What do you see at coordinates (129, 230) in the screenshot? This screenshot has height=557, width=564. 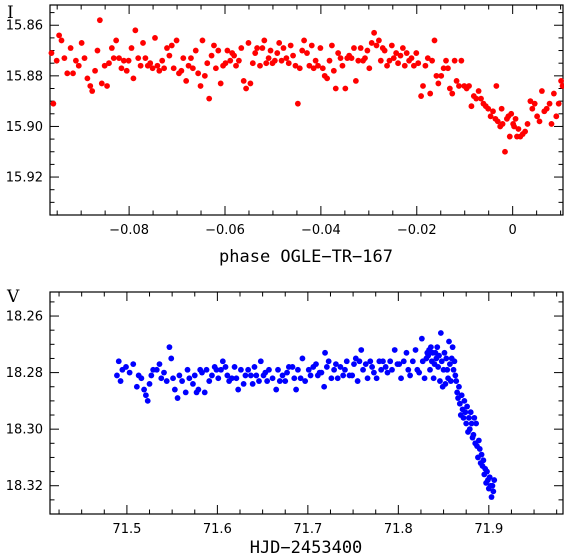 I see `top-x-tick-label: −0.08` at bounding box center [129, 230].